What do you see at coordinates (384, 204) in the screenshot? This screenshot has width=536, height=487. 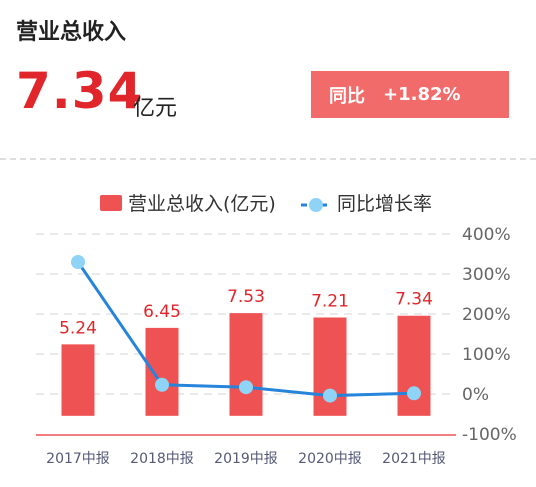 I see `legend-label-growth: 同比增长率` at bounding box center [384, 204].